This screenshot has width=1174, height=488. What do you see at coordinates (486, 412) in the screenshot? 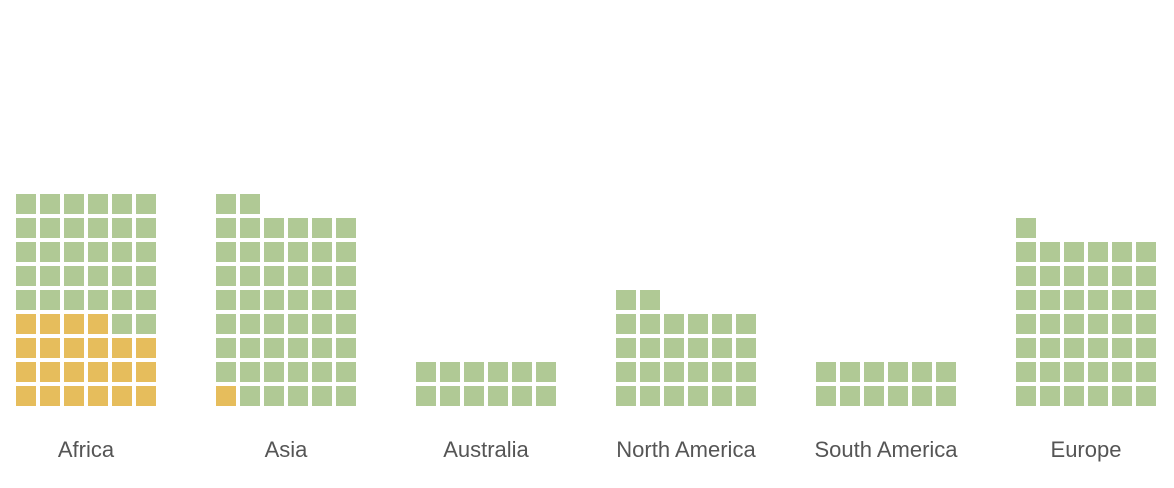
I see `group-australia: Australia` at bounding box center [486, 412].